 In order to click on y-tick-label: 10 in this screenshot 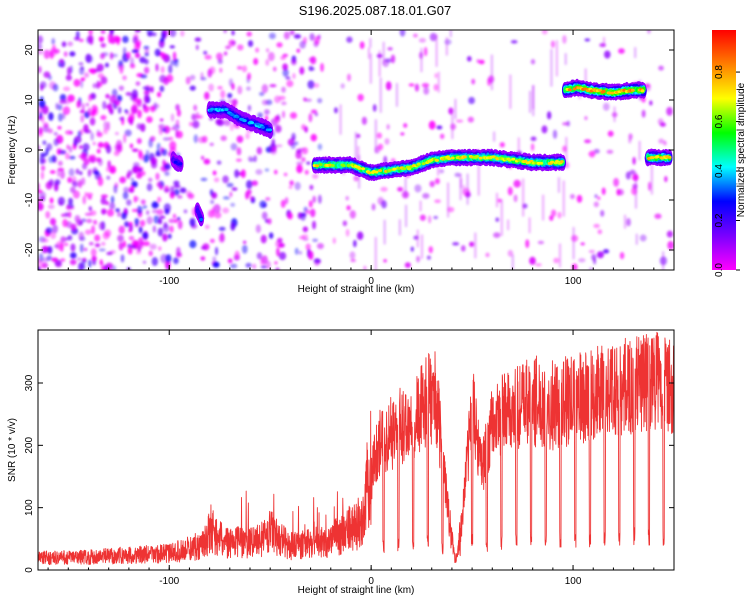, I will do `click(29, 100)`.